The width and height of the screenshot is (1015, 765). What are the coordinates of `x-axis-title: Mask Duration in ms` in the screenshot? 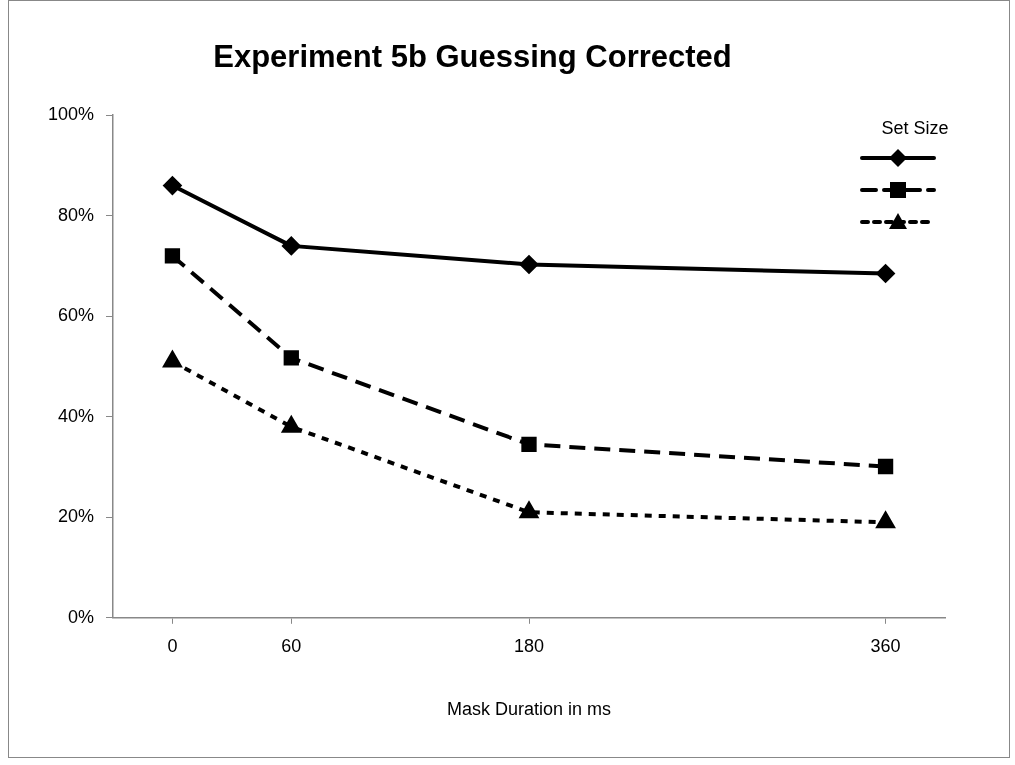 It's located at (529, 709).